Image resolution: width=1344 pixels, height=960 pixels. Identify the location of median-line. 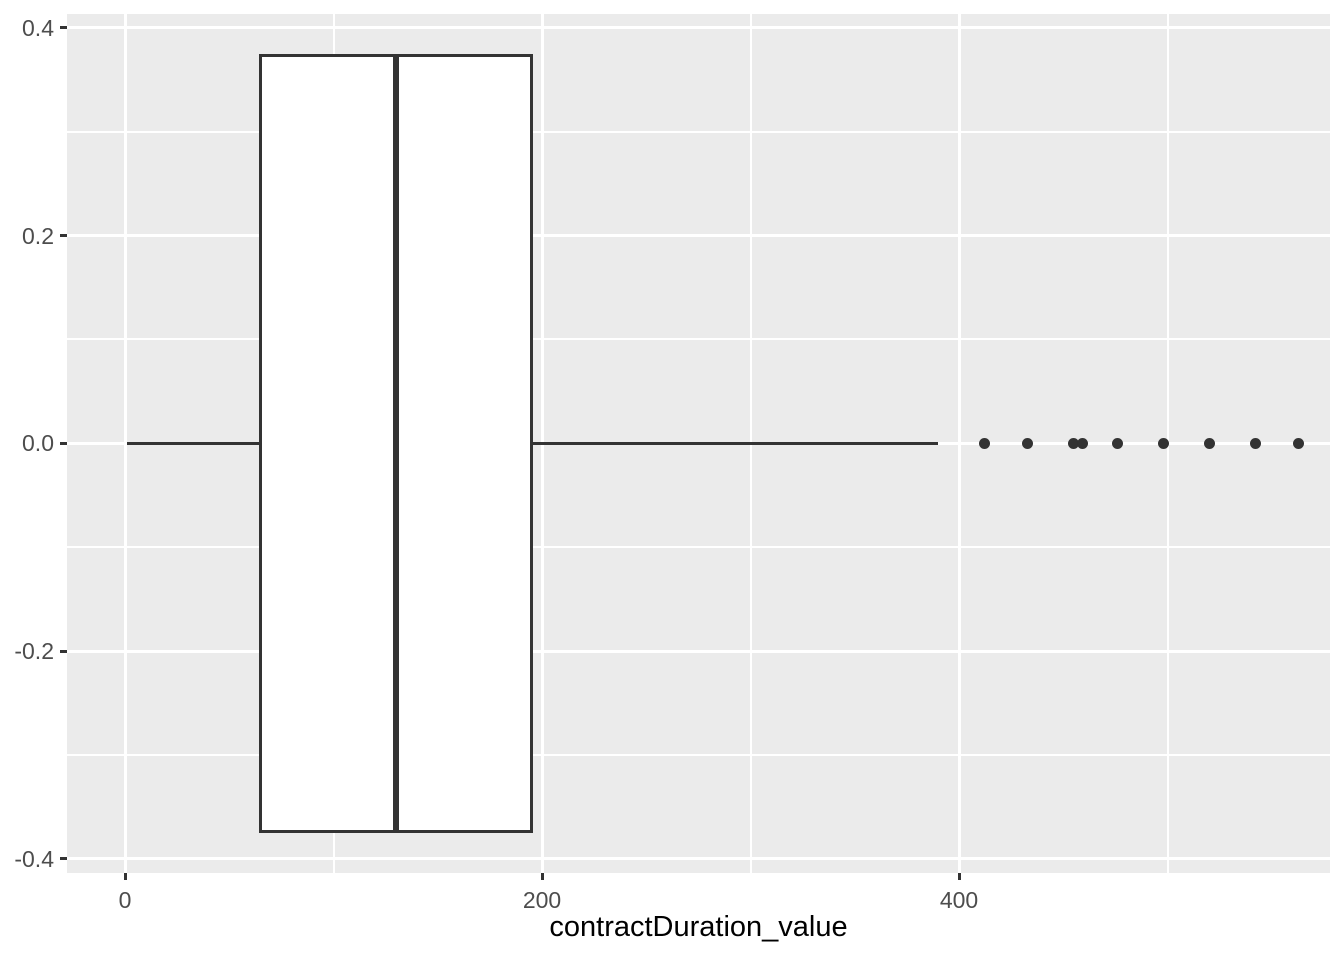
(396, 443).